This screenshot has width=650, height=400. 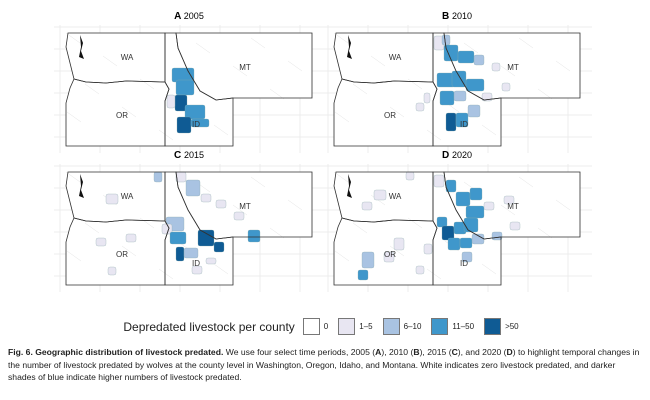 I want to click on legend-label-2: 6–10, so click(x=412, y=326).